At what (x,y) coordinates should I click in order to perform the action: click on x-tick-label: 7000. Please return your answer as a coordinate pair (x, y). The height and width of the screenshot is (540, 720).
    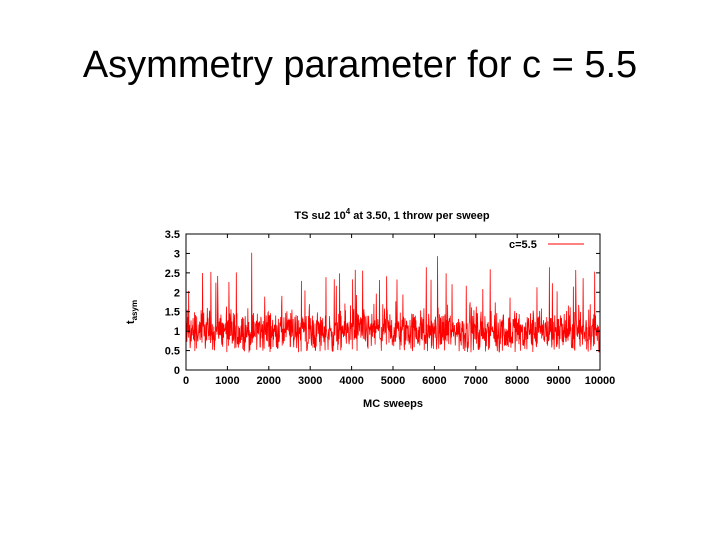
    Looking at the image, I should click on (476, 381).